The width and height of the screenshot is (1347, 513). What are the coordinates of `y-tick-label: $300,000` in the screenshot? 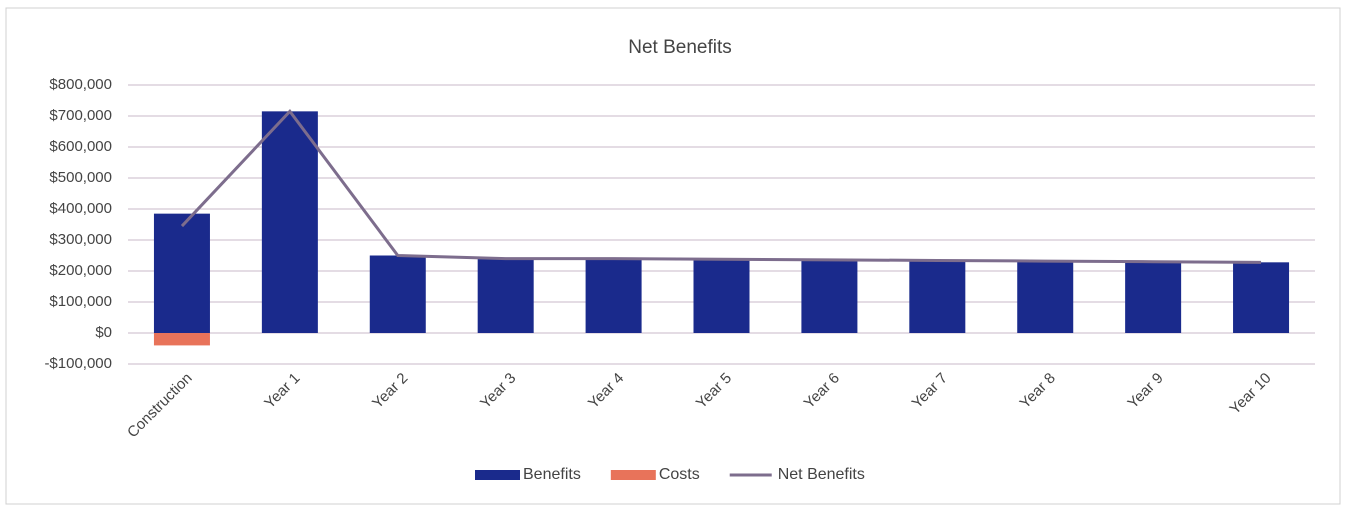 It's located at (80, 239).